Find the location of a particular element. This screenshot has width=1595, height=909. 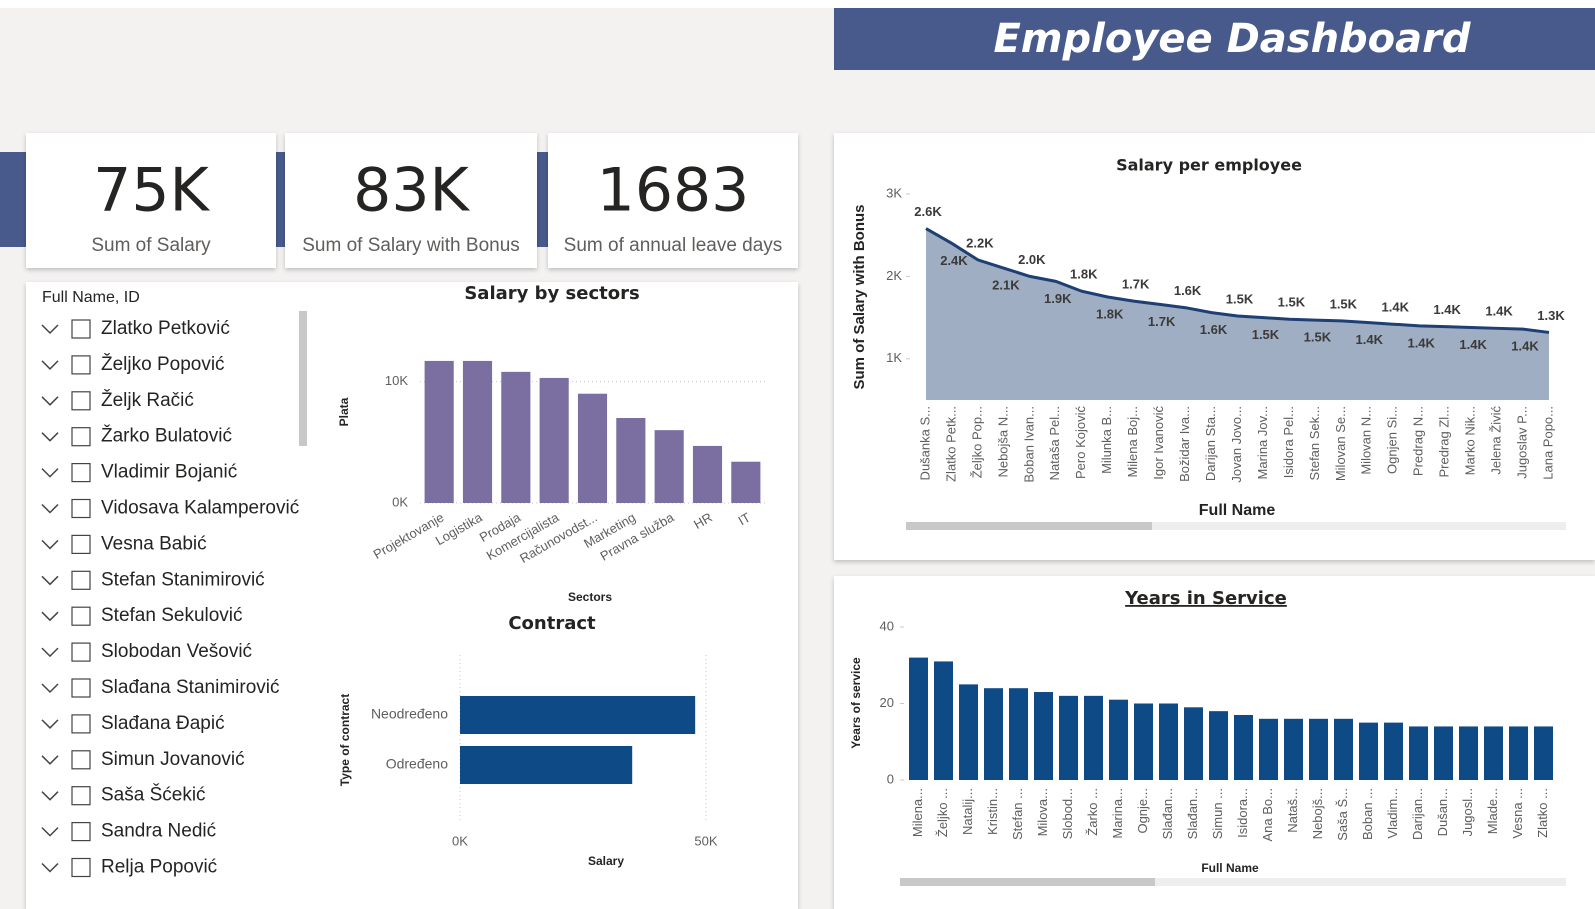

data-label: 1.4K is located at coordinates (1370, 339).